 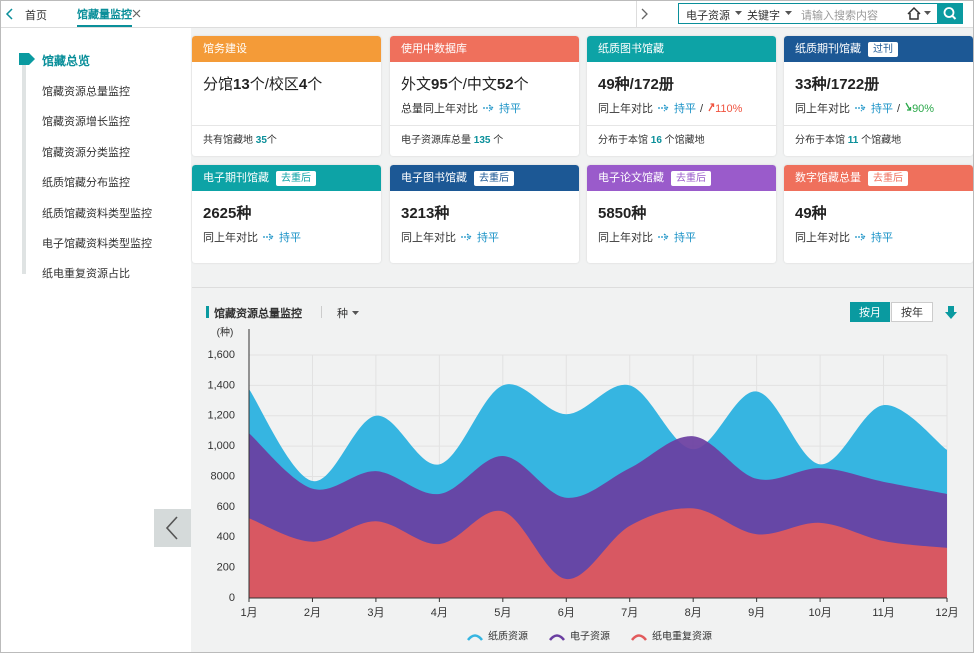 I want to click on nav-marker, so click(x=27, y=59).